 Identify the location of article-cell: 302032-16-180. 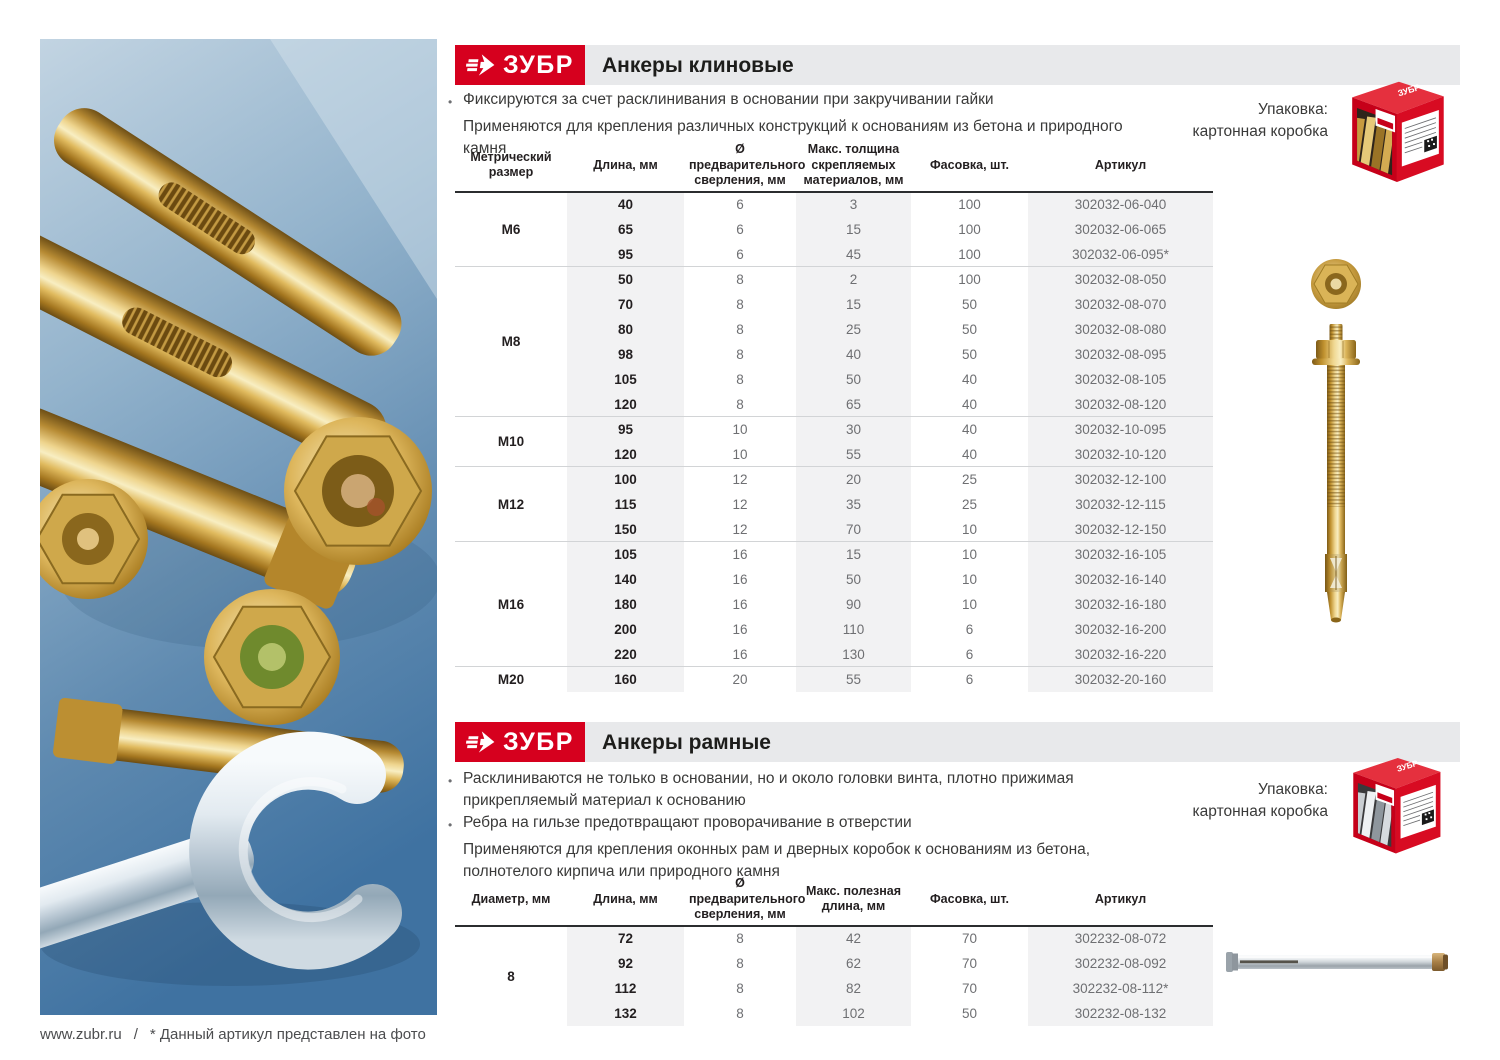
(1120, 604).